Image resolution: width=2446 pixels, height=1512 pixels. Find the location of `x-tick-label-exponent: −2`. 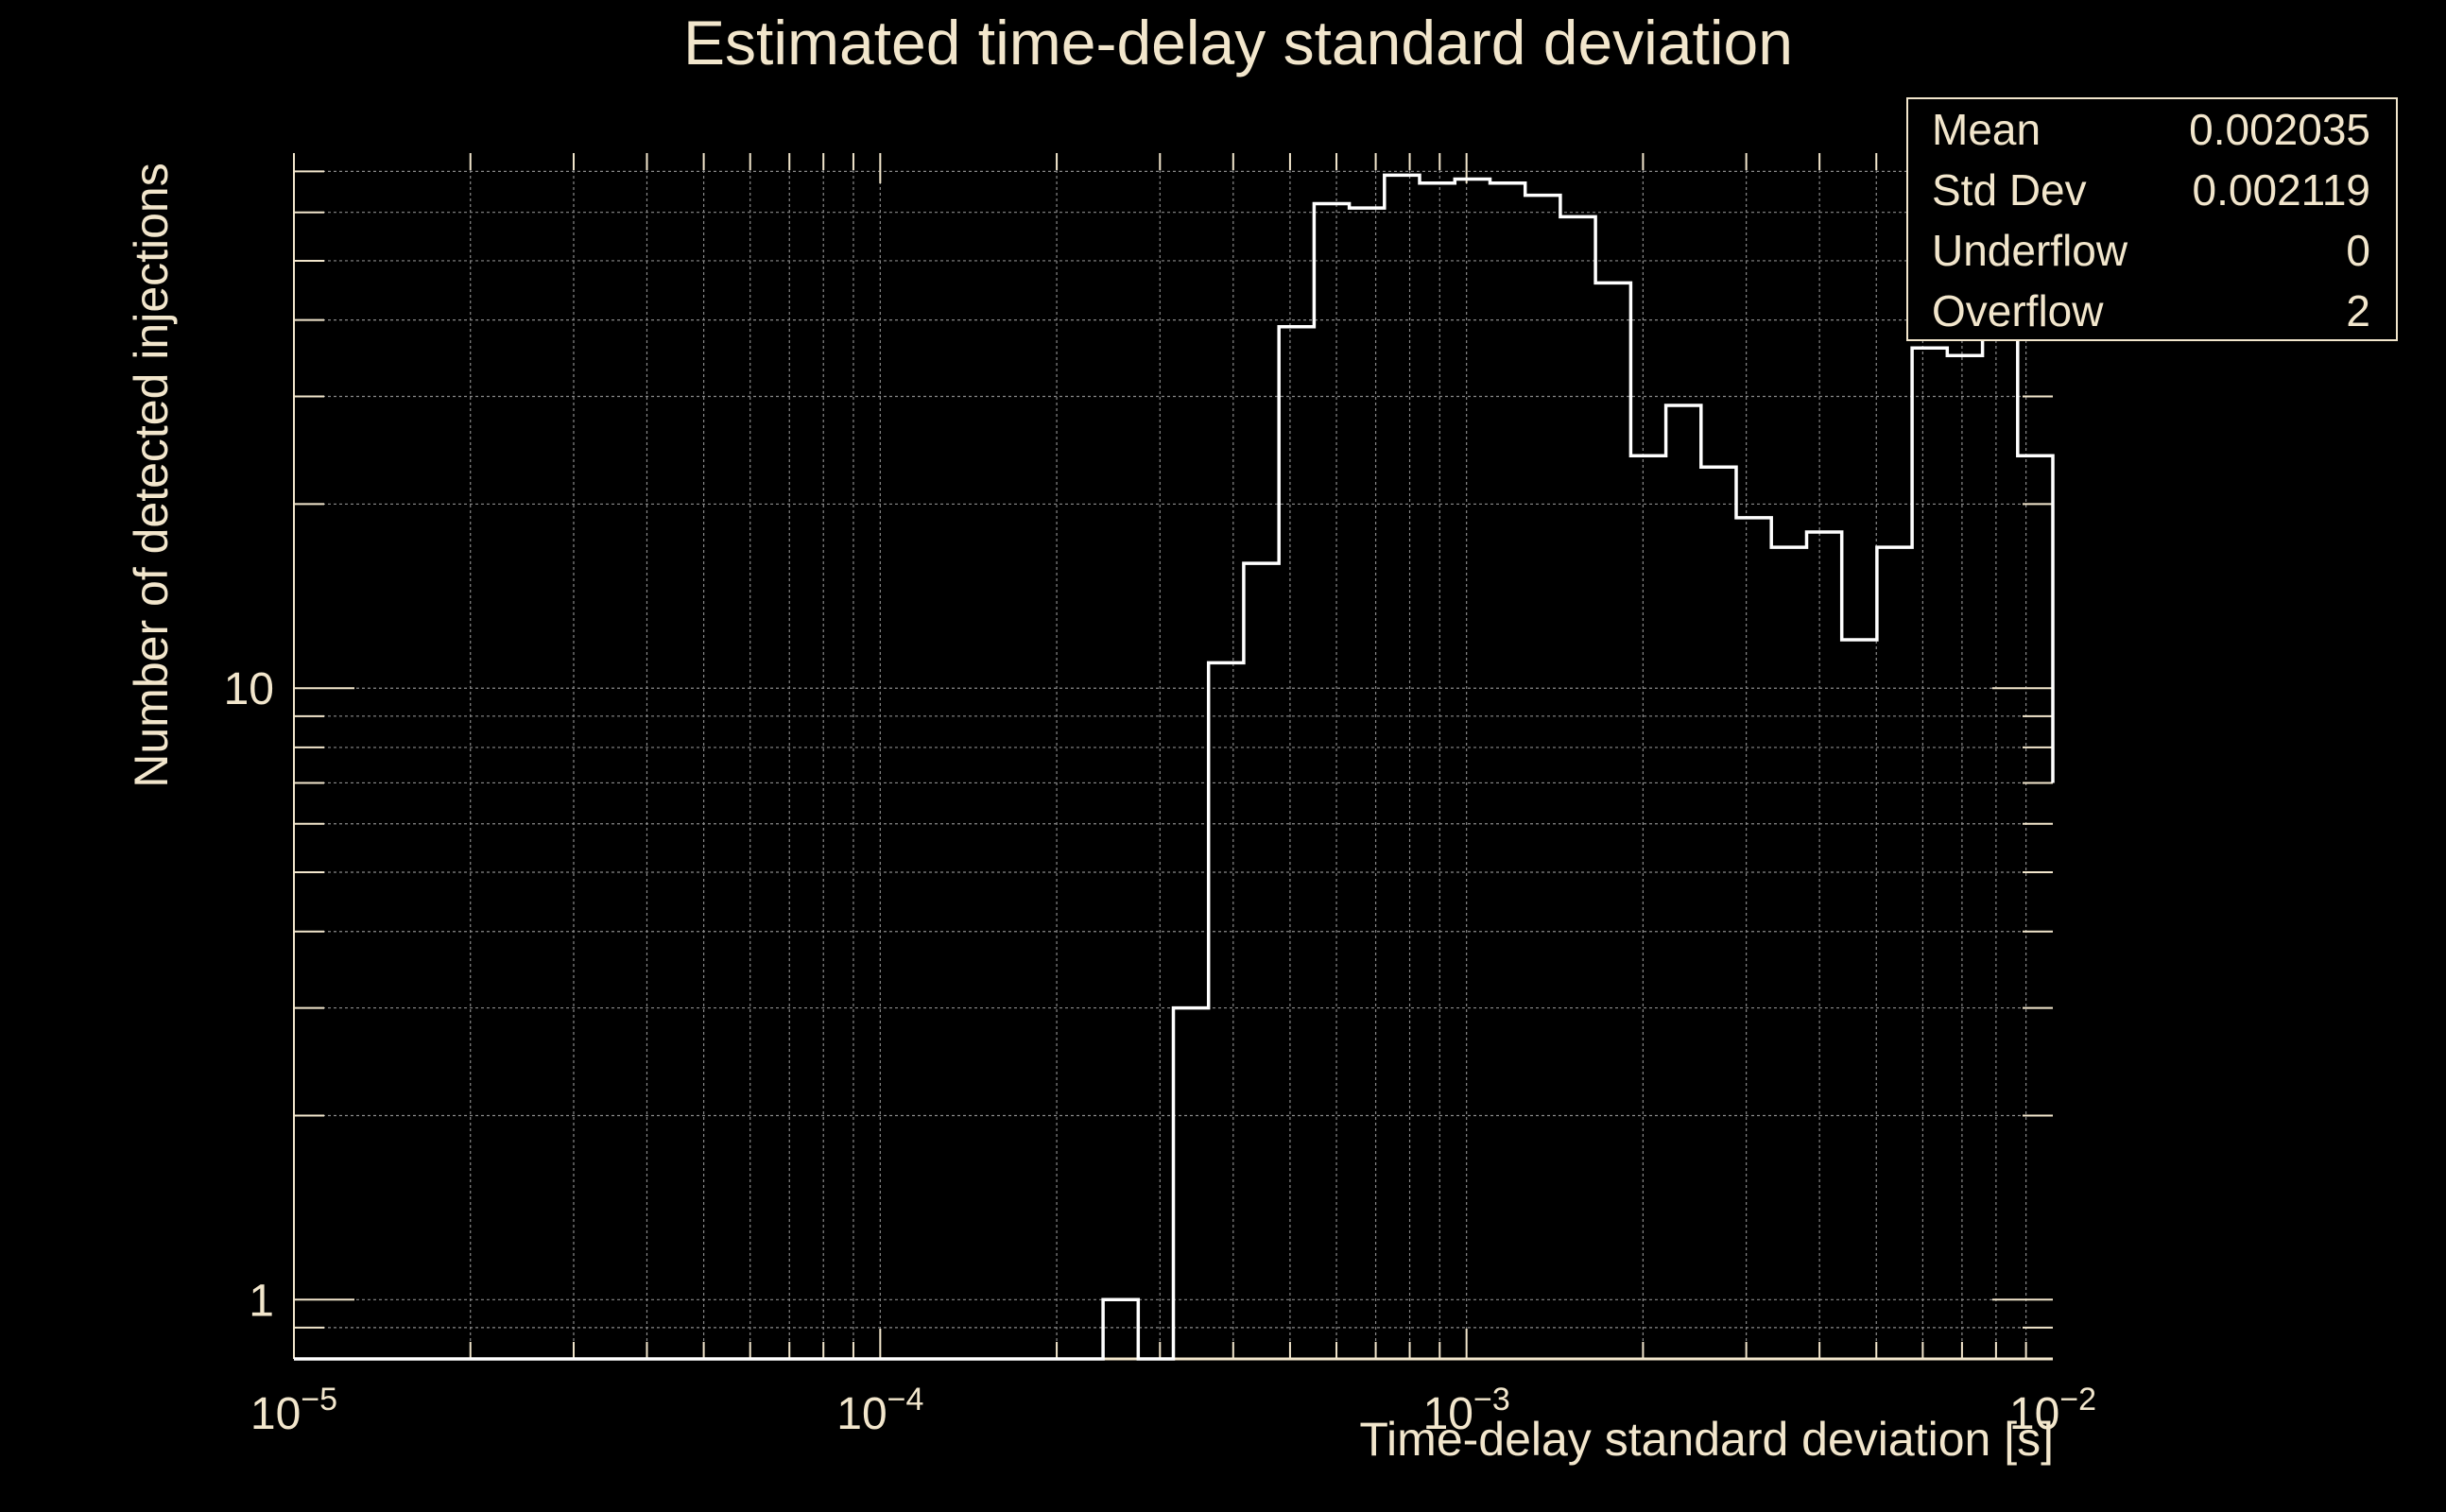

x-tick-label-exponent: −2 is located at coordinates (2077, 1400).